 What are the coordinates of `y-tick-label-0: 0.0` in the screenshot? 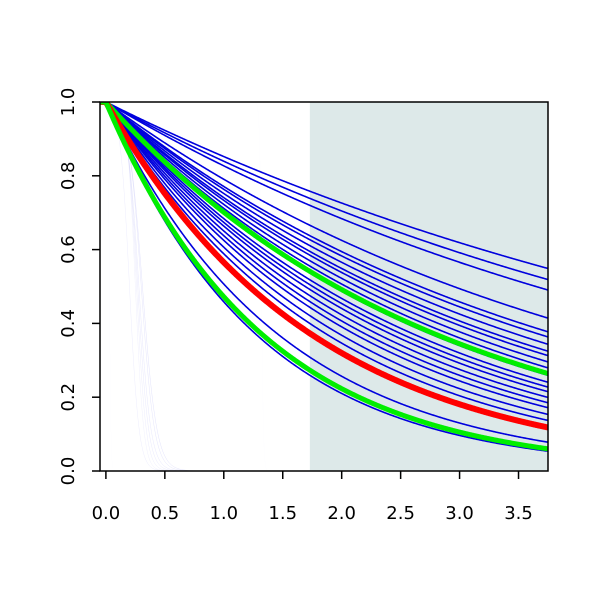 It's located at (68, 471).